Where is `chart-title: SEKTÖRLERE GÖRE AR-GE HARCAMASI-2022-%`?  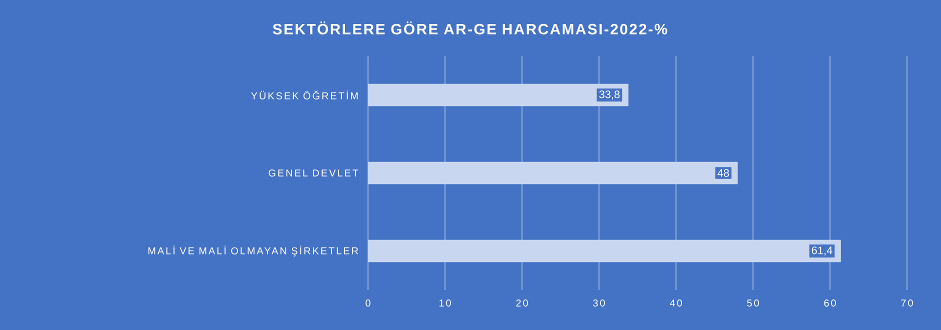 chart-title: SEKTÖRLERE GÖRE AR-GE HARCAMASI-2022-% is located at coordinates (470, 28).